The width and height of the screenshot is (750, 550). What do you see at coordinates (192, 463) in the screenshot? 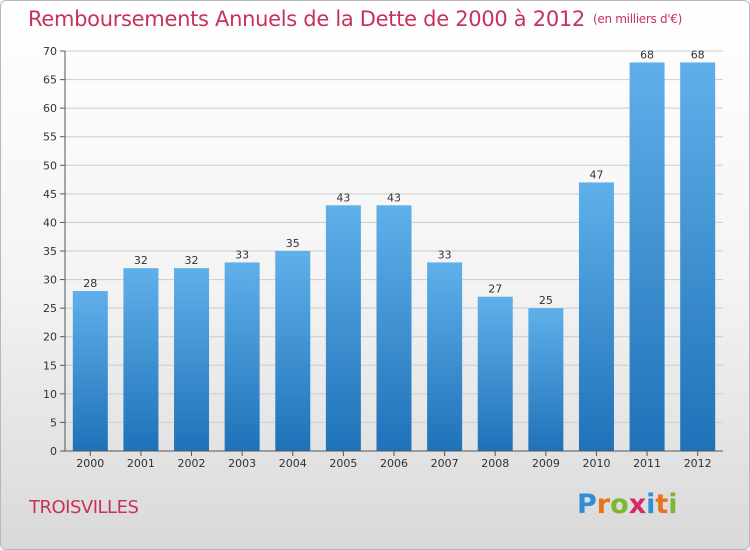
I see `x-tick-label: 2002` at bounding box center [192, 463].